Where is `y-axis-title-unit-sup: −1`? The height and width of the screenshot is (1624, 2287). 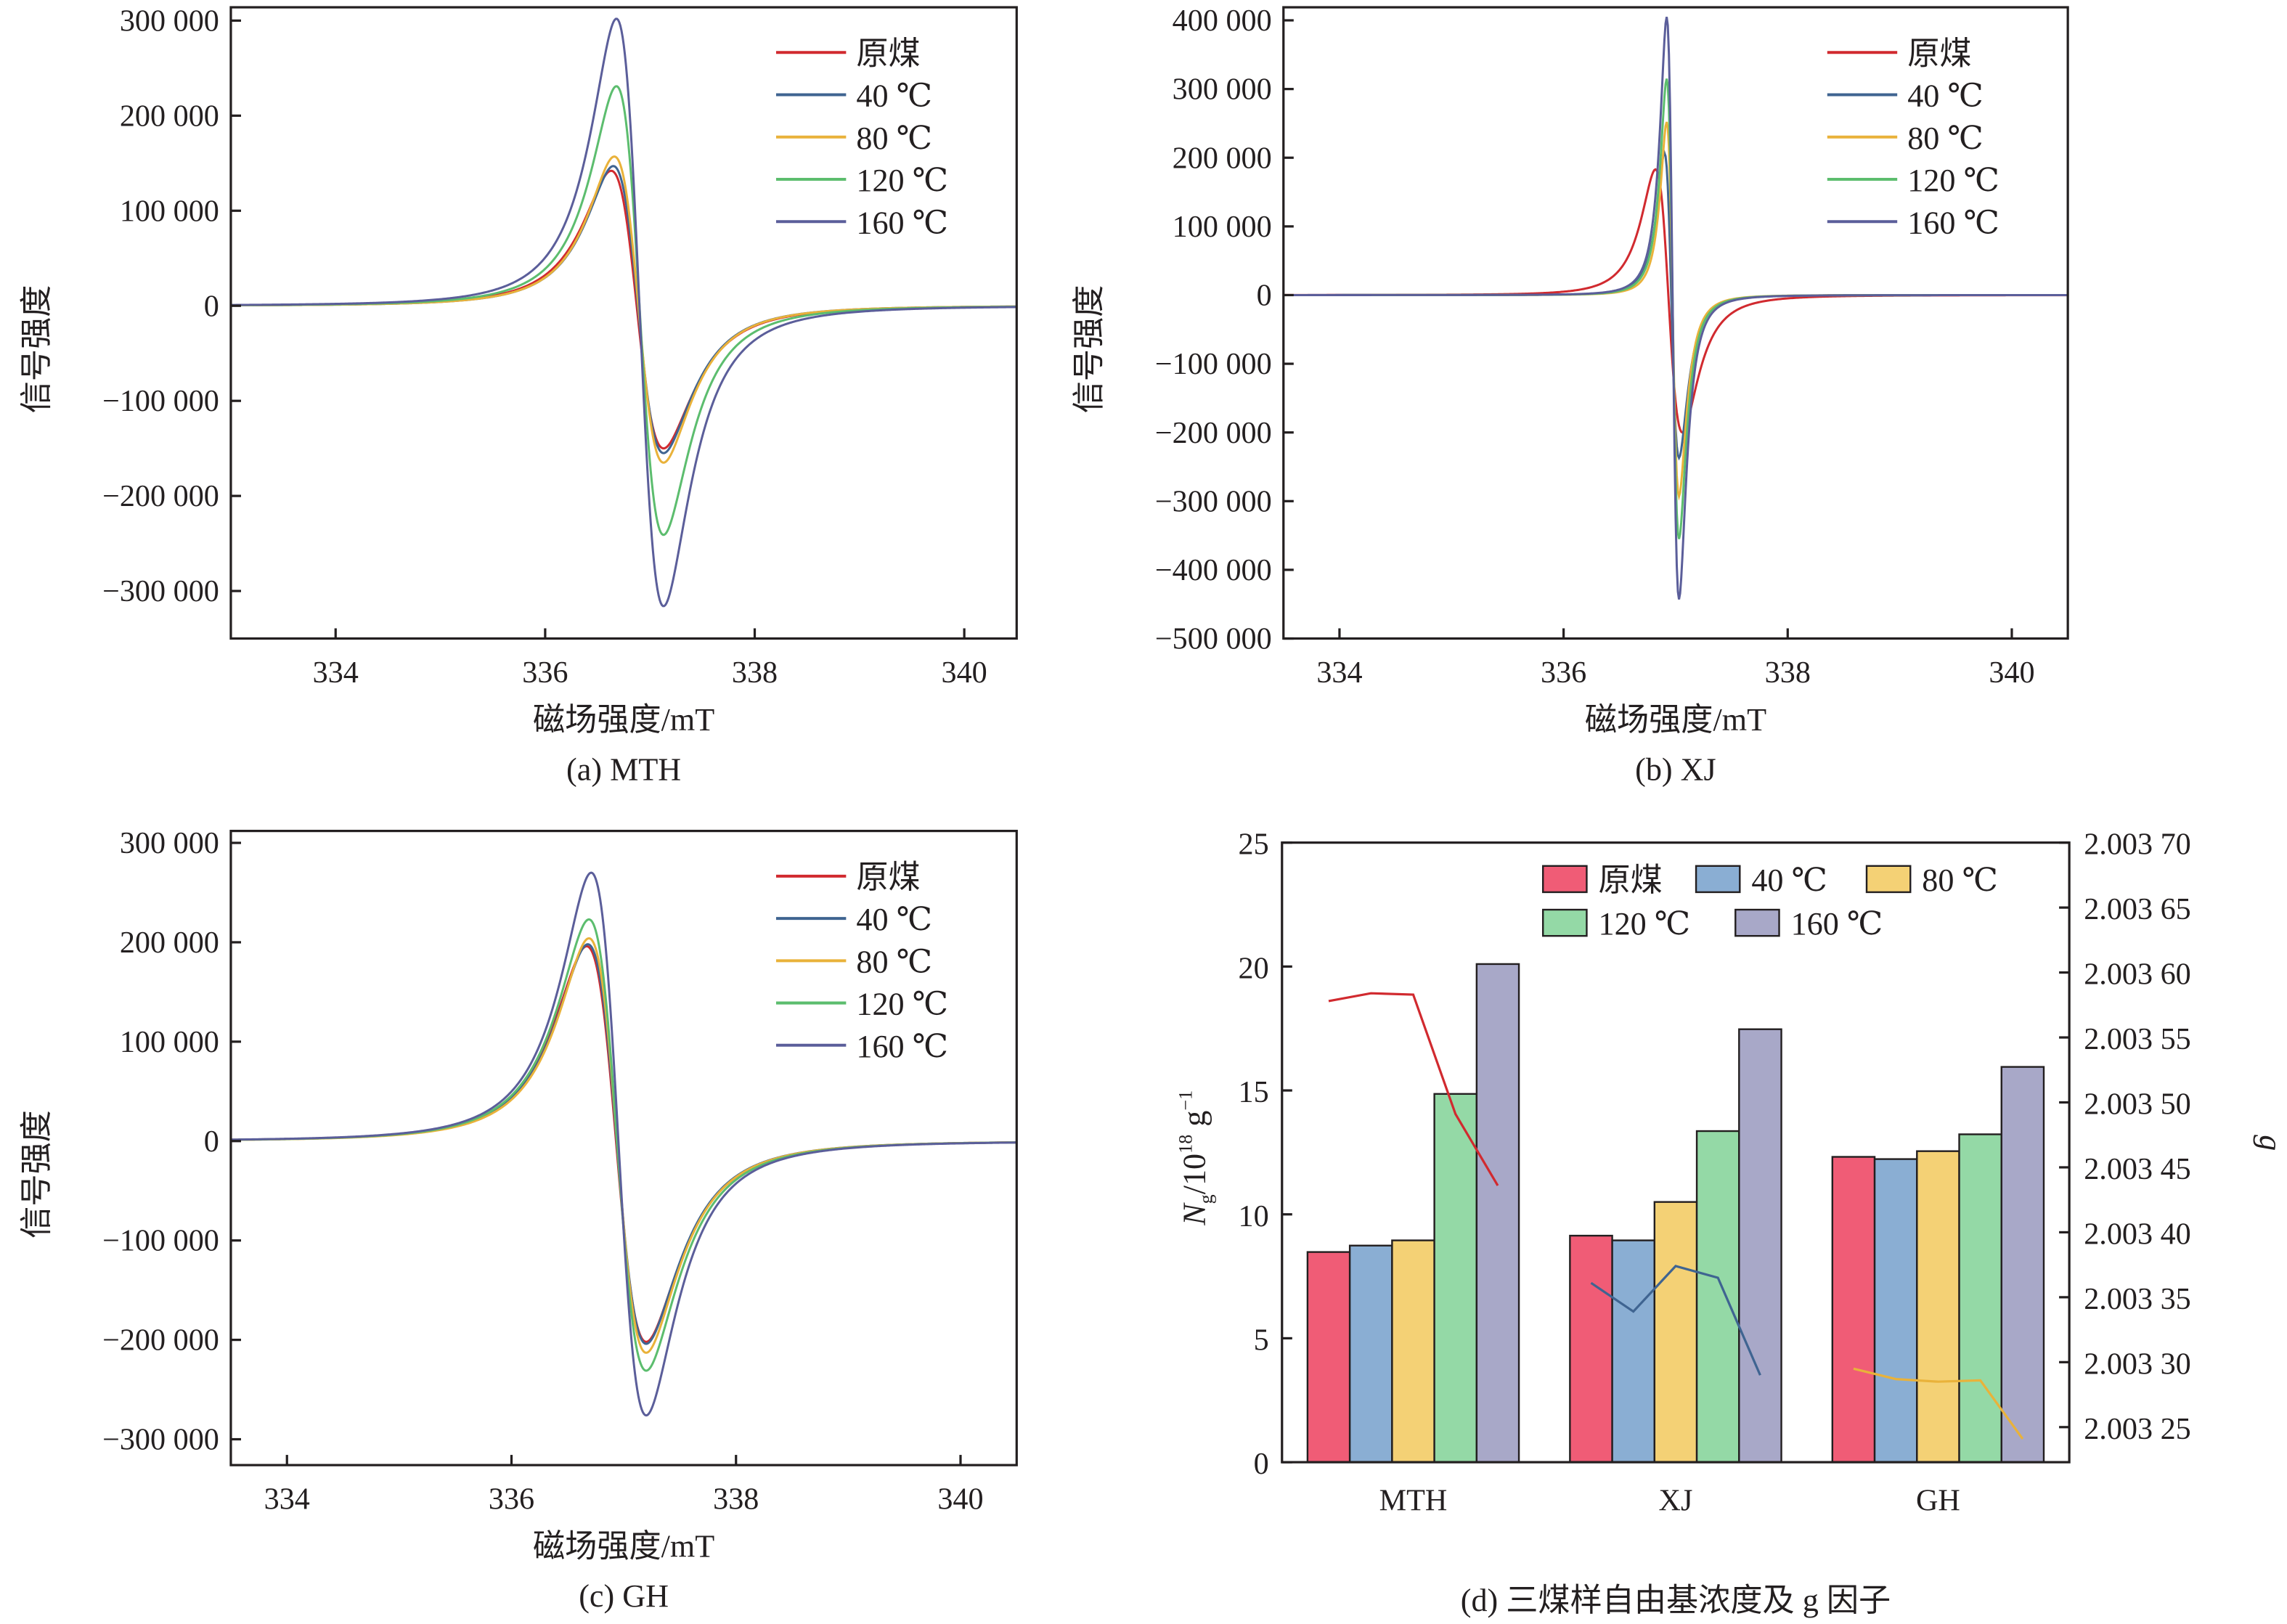
y-axis-title-unit-sup: −1 is located at coordinates (1185, 1100).